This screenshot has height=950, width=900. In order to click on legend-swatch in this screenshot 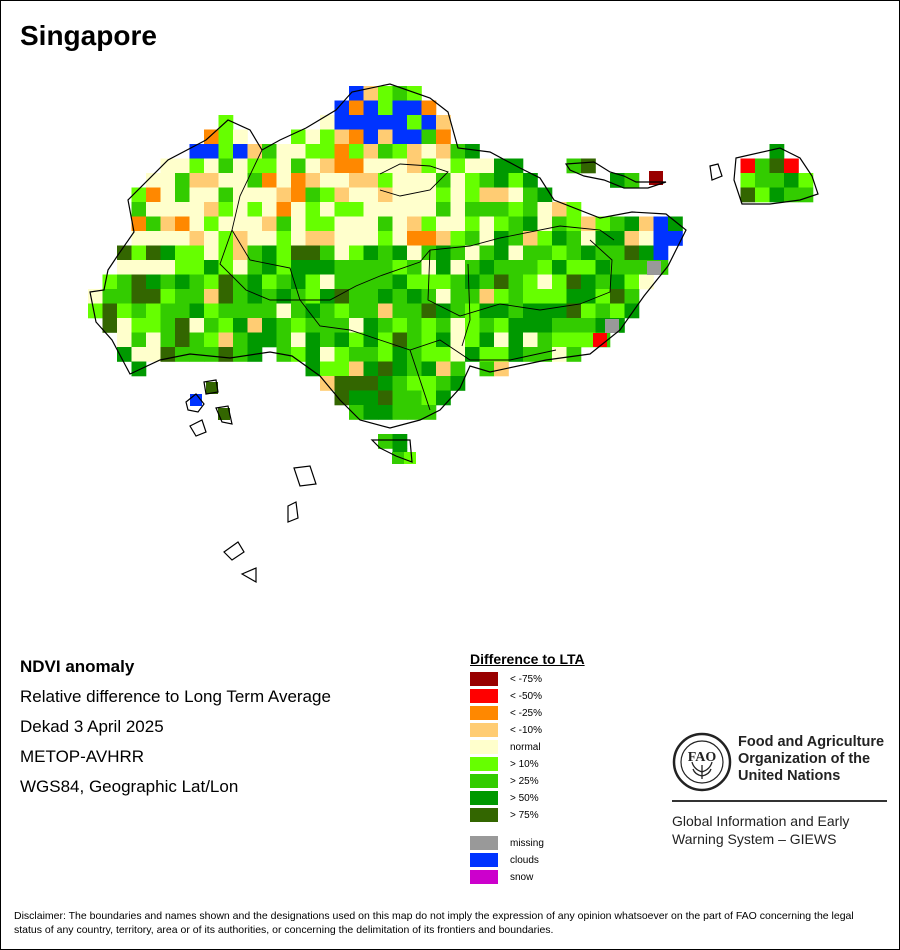, I will do `click(484, 713)`.